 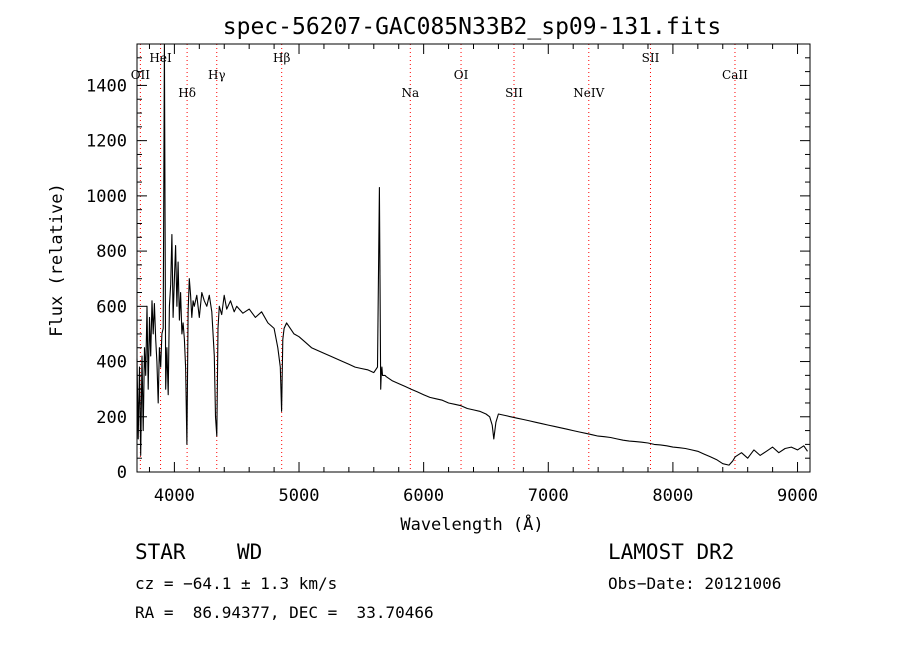 I want to click on y-tick-label: 1400, so click(x=106, y=86).